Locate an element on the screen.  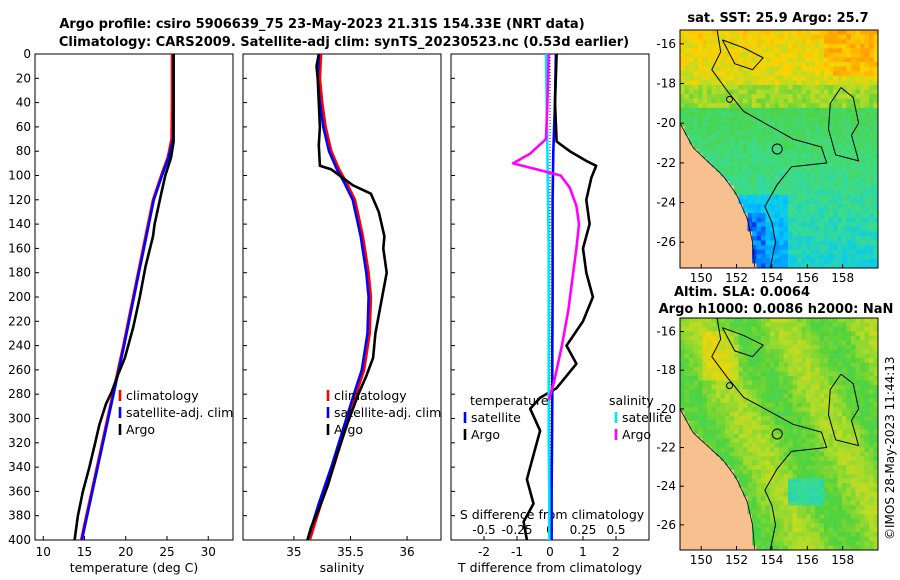
map-y-tick-label: -24 is located at coordinates (666, 203).